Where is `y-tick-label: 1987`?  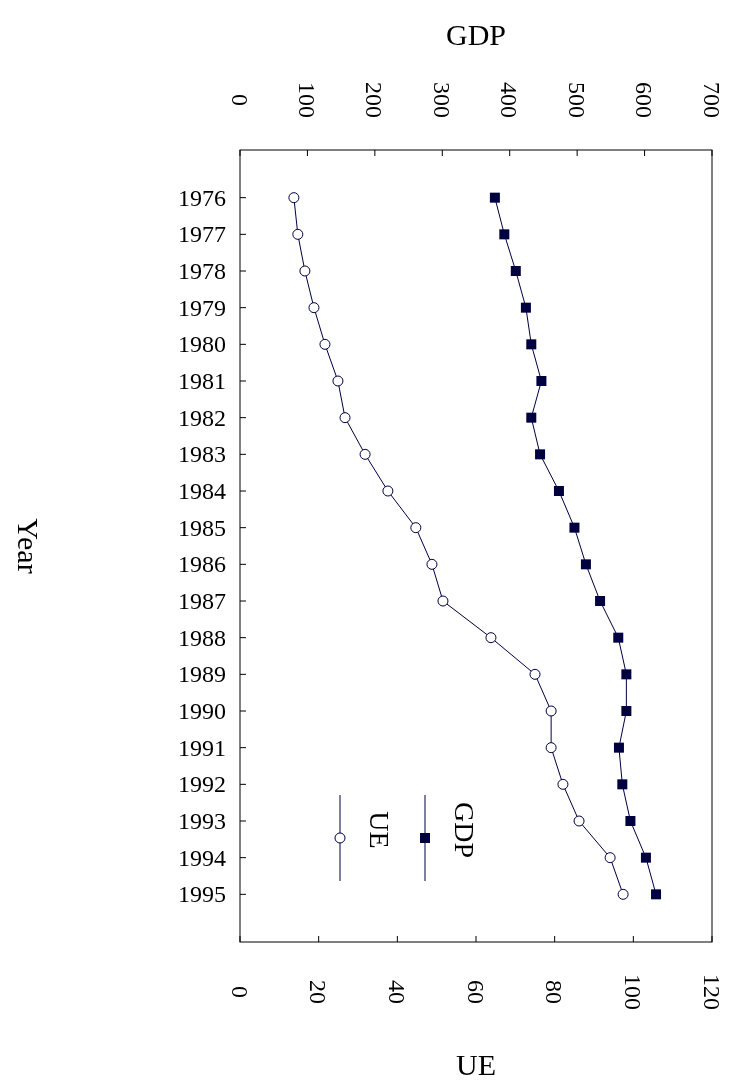
y-tick-label: 1987 is located at coordinates (202, 601).